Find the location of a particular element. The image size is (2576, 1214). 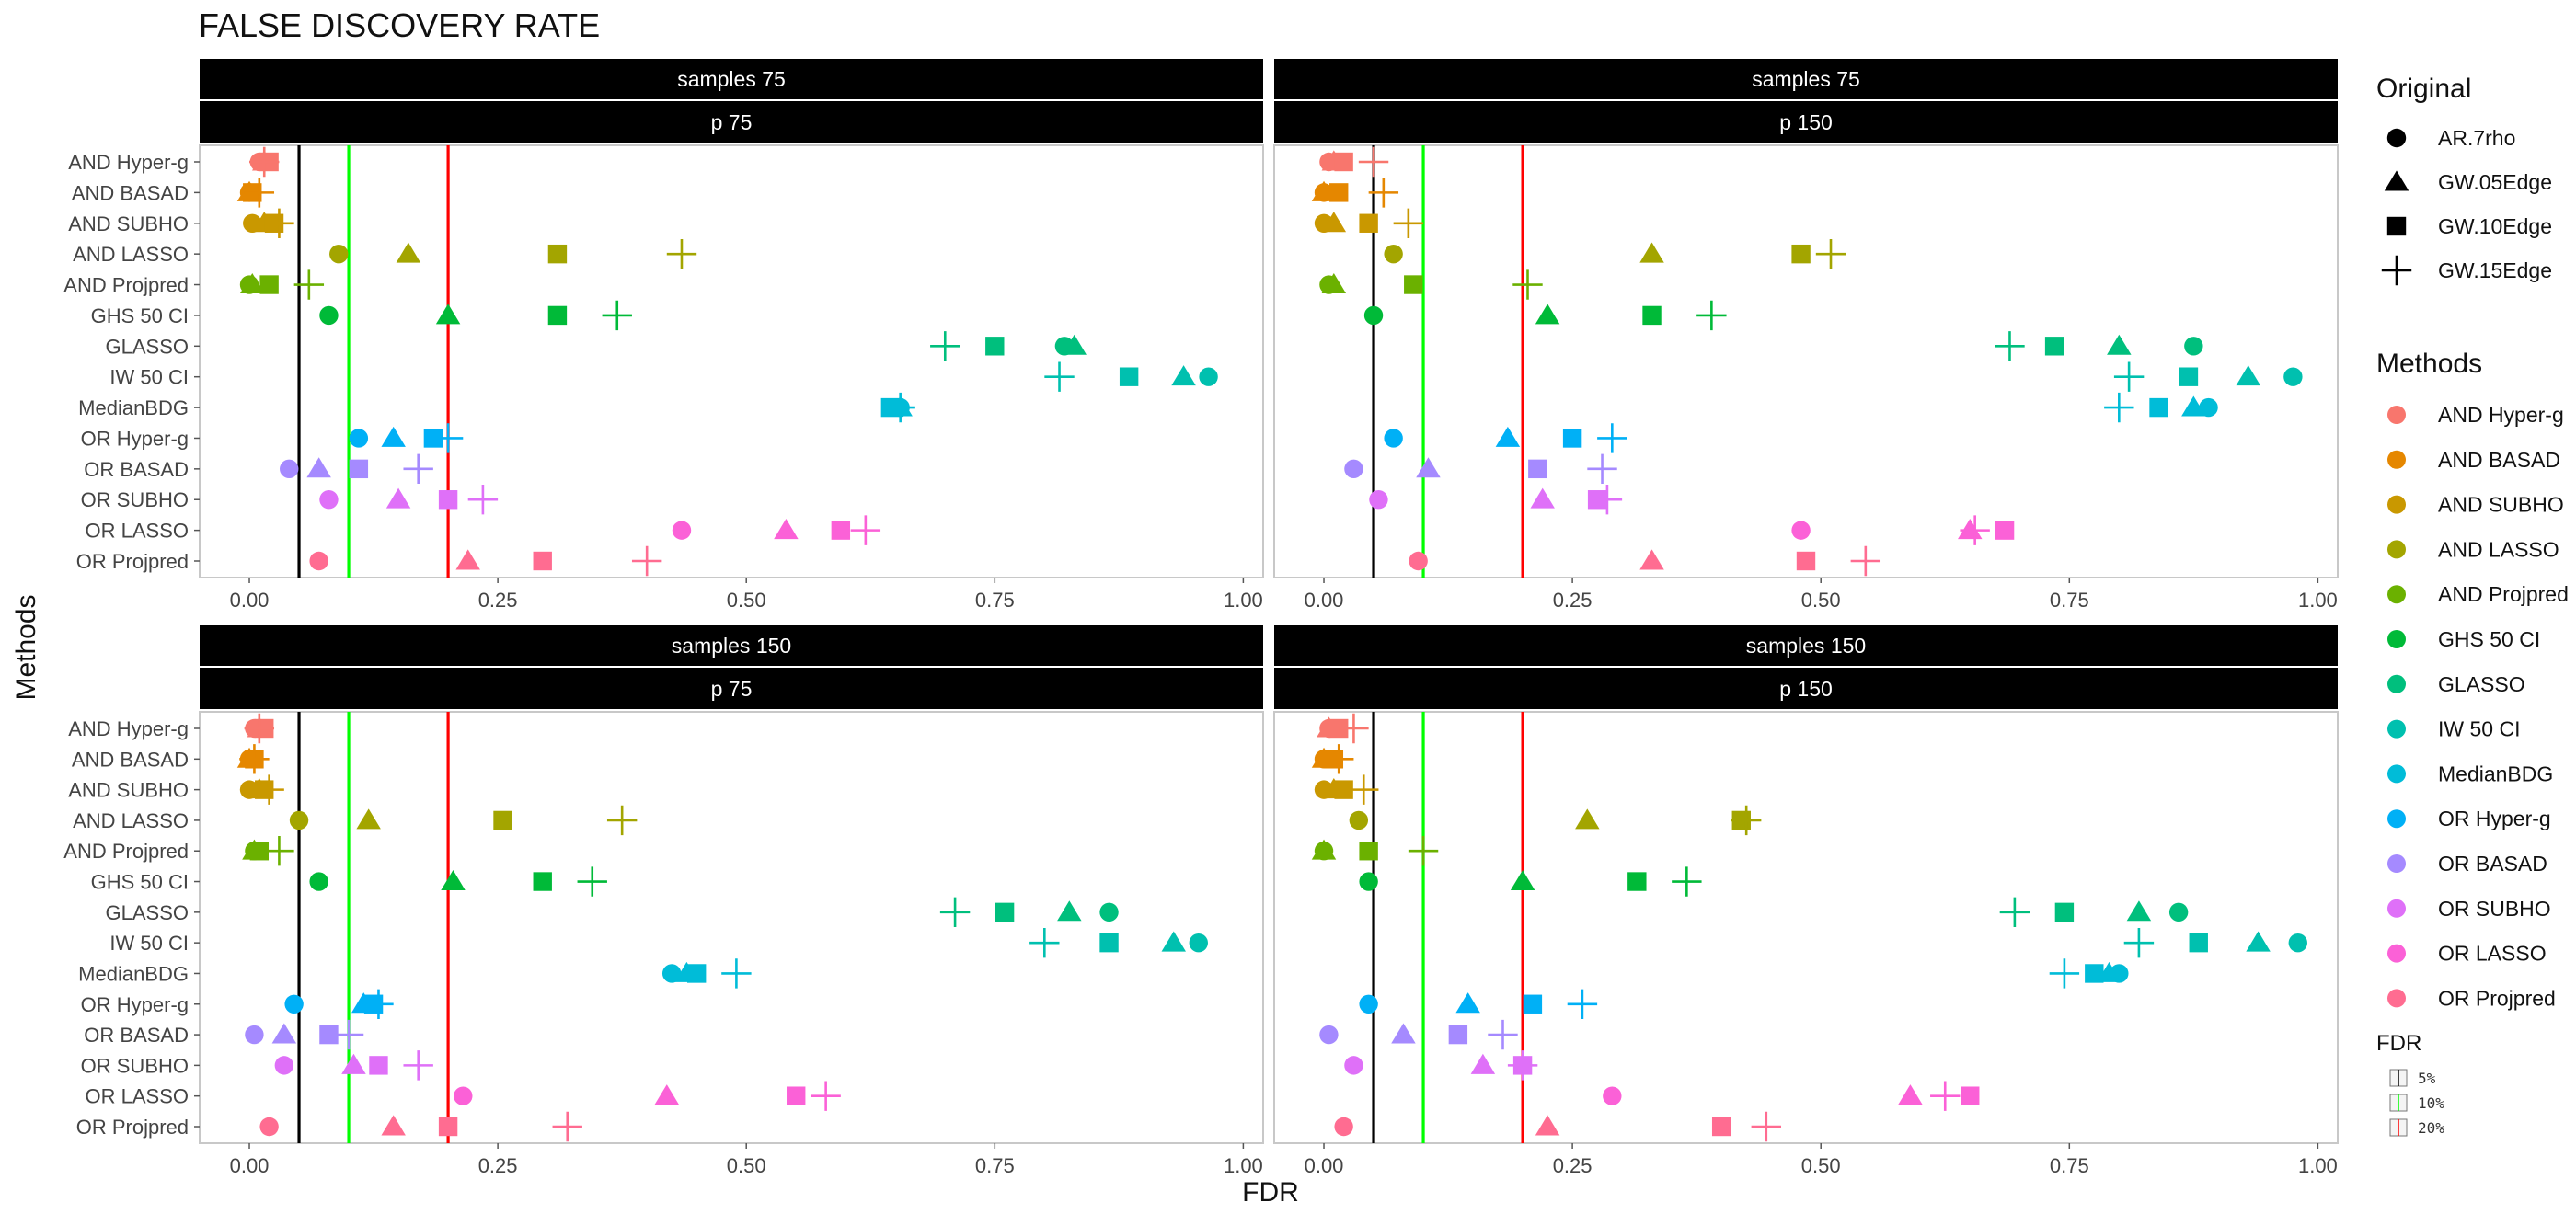

x-tick-label: 0.75 is located at coordinates (2069, 600).